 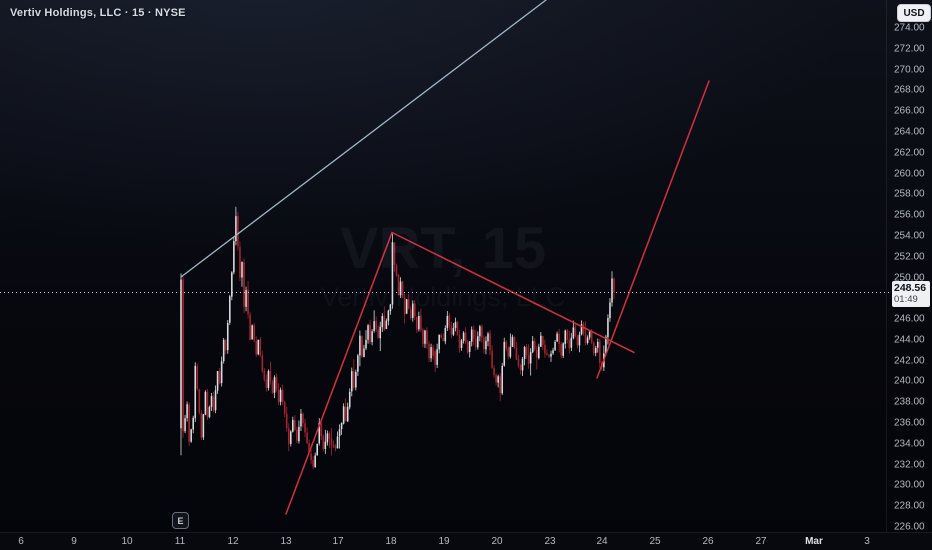 I want to click on price-tick-264: 264.00, so click(x=909, y=132).